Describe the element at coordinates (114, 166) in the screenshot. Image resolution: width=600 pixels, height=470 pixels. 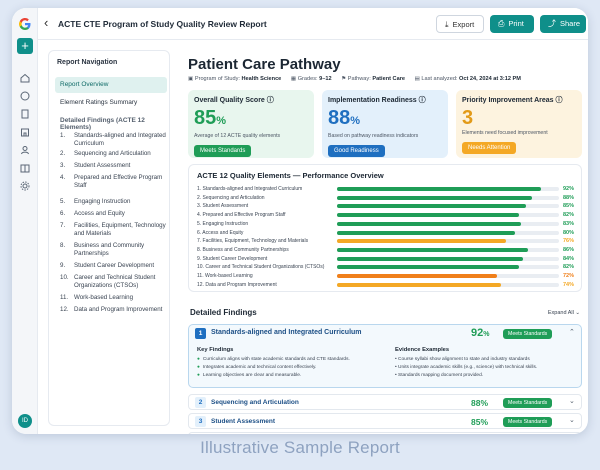
I see `nav-item-element-3: 3. Student Assessment` at that location.